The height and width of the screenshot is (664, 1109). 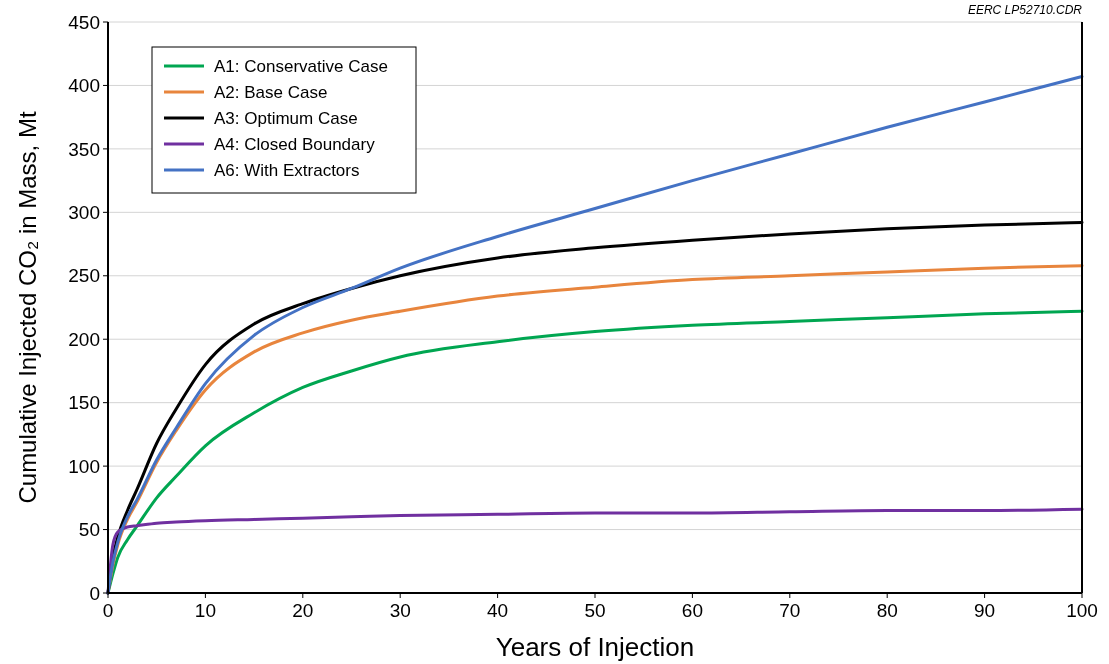 I want to click on x-tick-label: 40, so click(x=498, y=610).